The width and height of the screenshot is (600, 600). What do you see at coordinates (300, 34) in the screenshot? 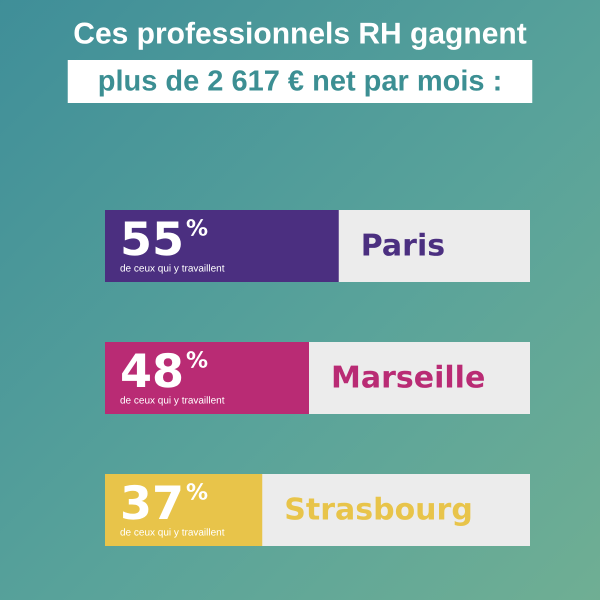
I see `chart-title: Ces professionnels RH gagnent` at bounding box center [300, 34].